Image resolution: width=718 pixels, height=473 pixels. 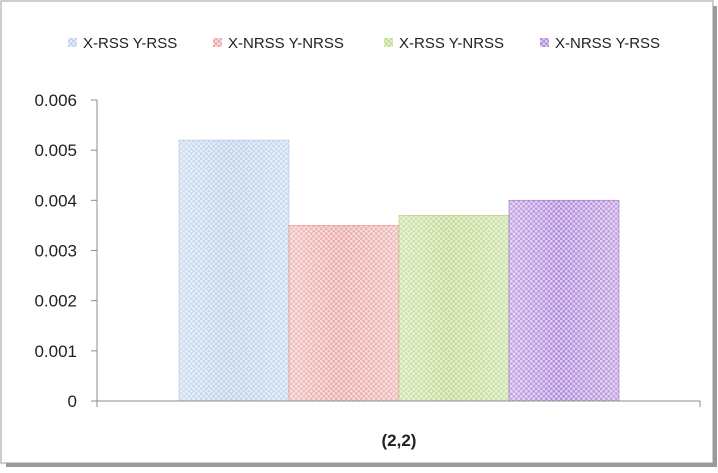 I want to click on y-axis: 0 0.001 0.002 0.003 0.004 0.005 0.006, so click(x=66, y=251).